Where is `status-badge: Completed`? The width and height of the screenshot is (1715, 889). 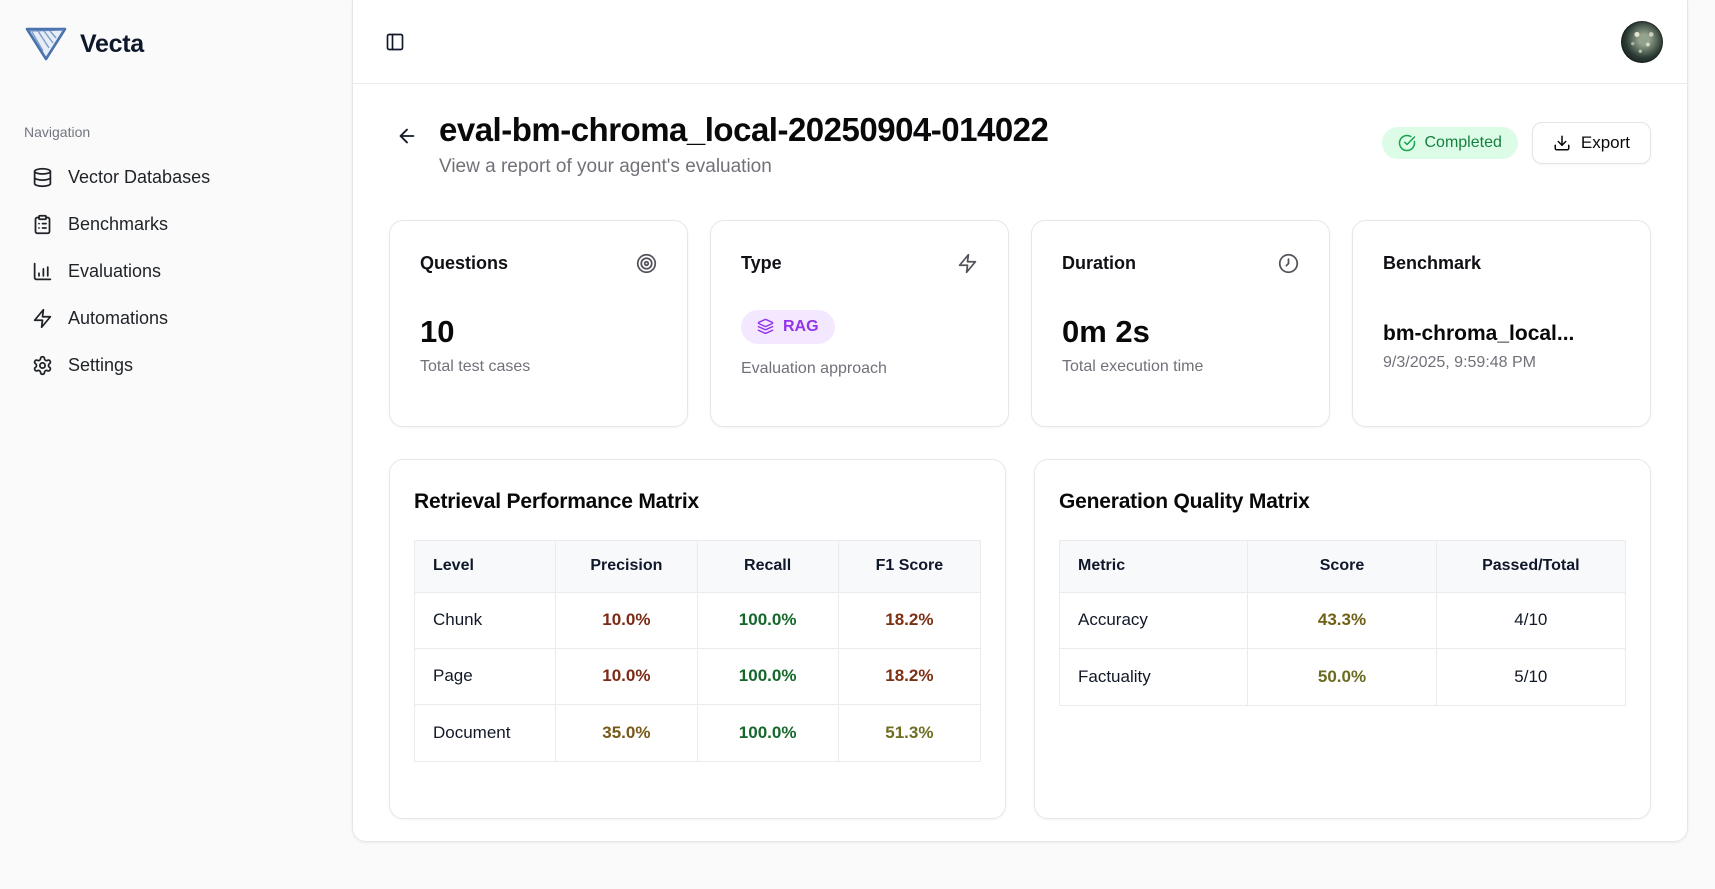
status-badge: Completed is located at coordinates (1450, 143).